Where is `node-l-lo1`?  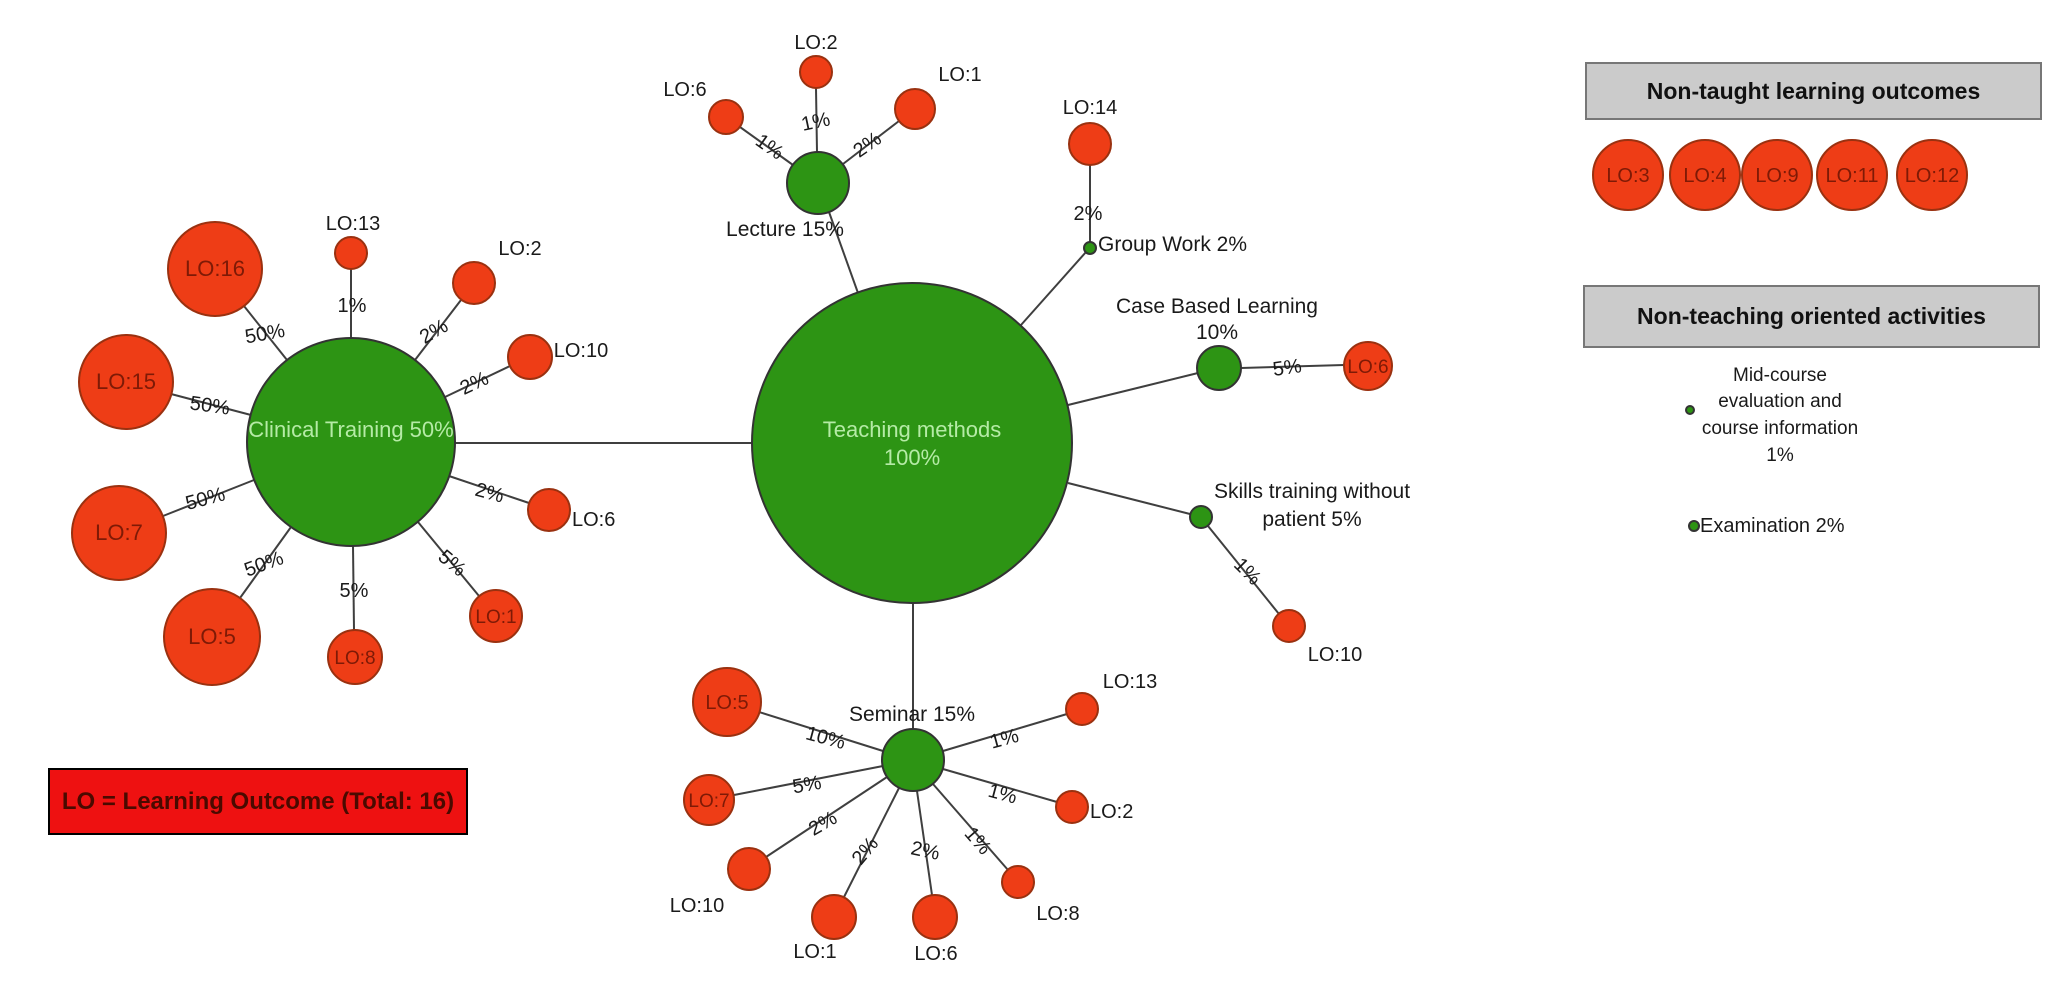
node-l-lo1 is located at coordinates (915, 109).